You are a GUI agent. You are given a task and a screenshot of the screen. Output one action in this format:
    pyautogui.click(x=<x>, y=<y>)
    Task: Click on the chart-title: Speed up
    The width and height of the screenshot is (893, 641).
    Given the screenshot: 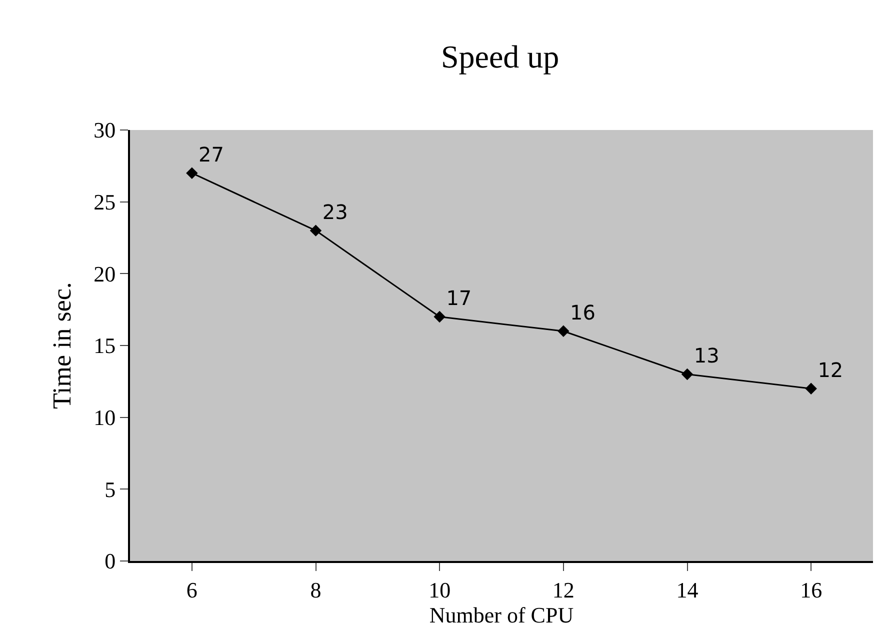 What is the action you would take?
    pyautogui.click(x=500, y=56)
    